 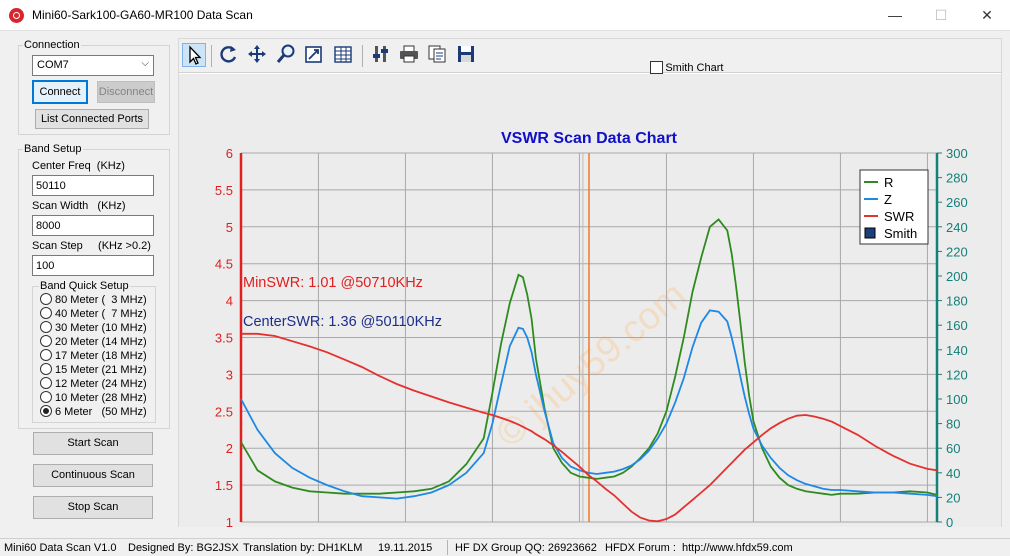 I want to click on toolbar-separator, so click(x=362, y=56).